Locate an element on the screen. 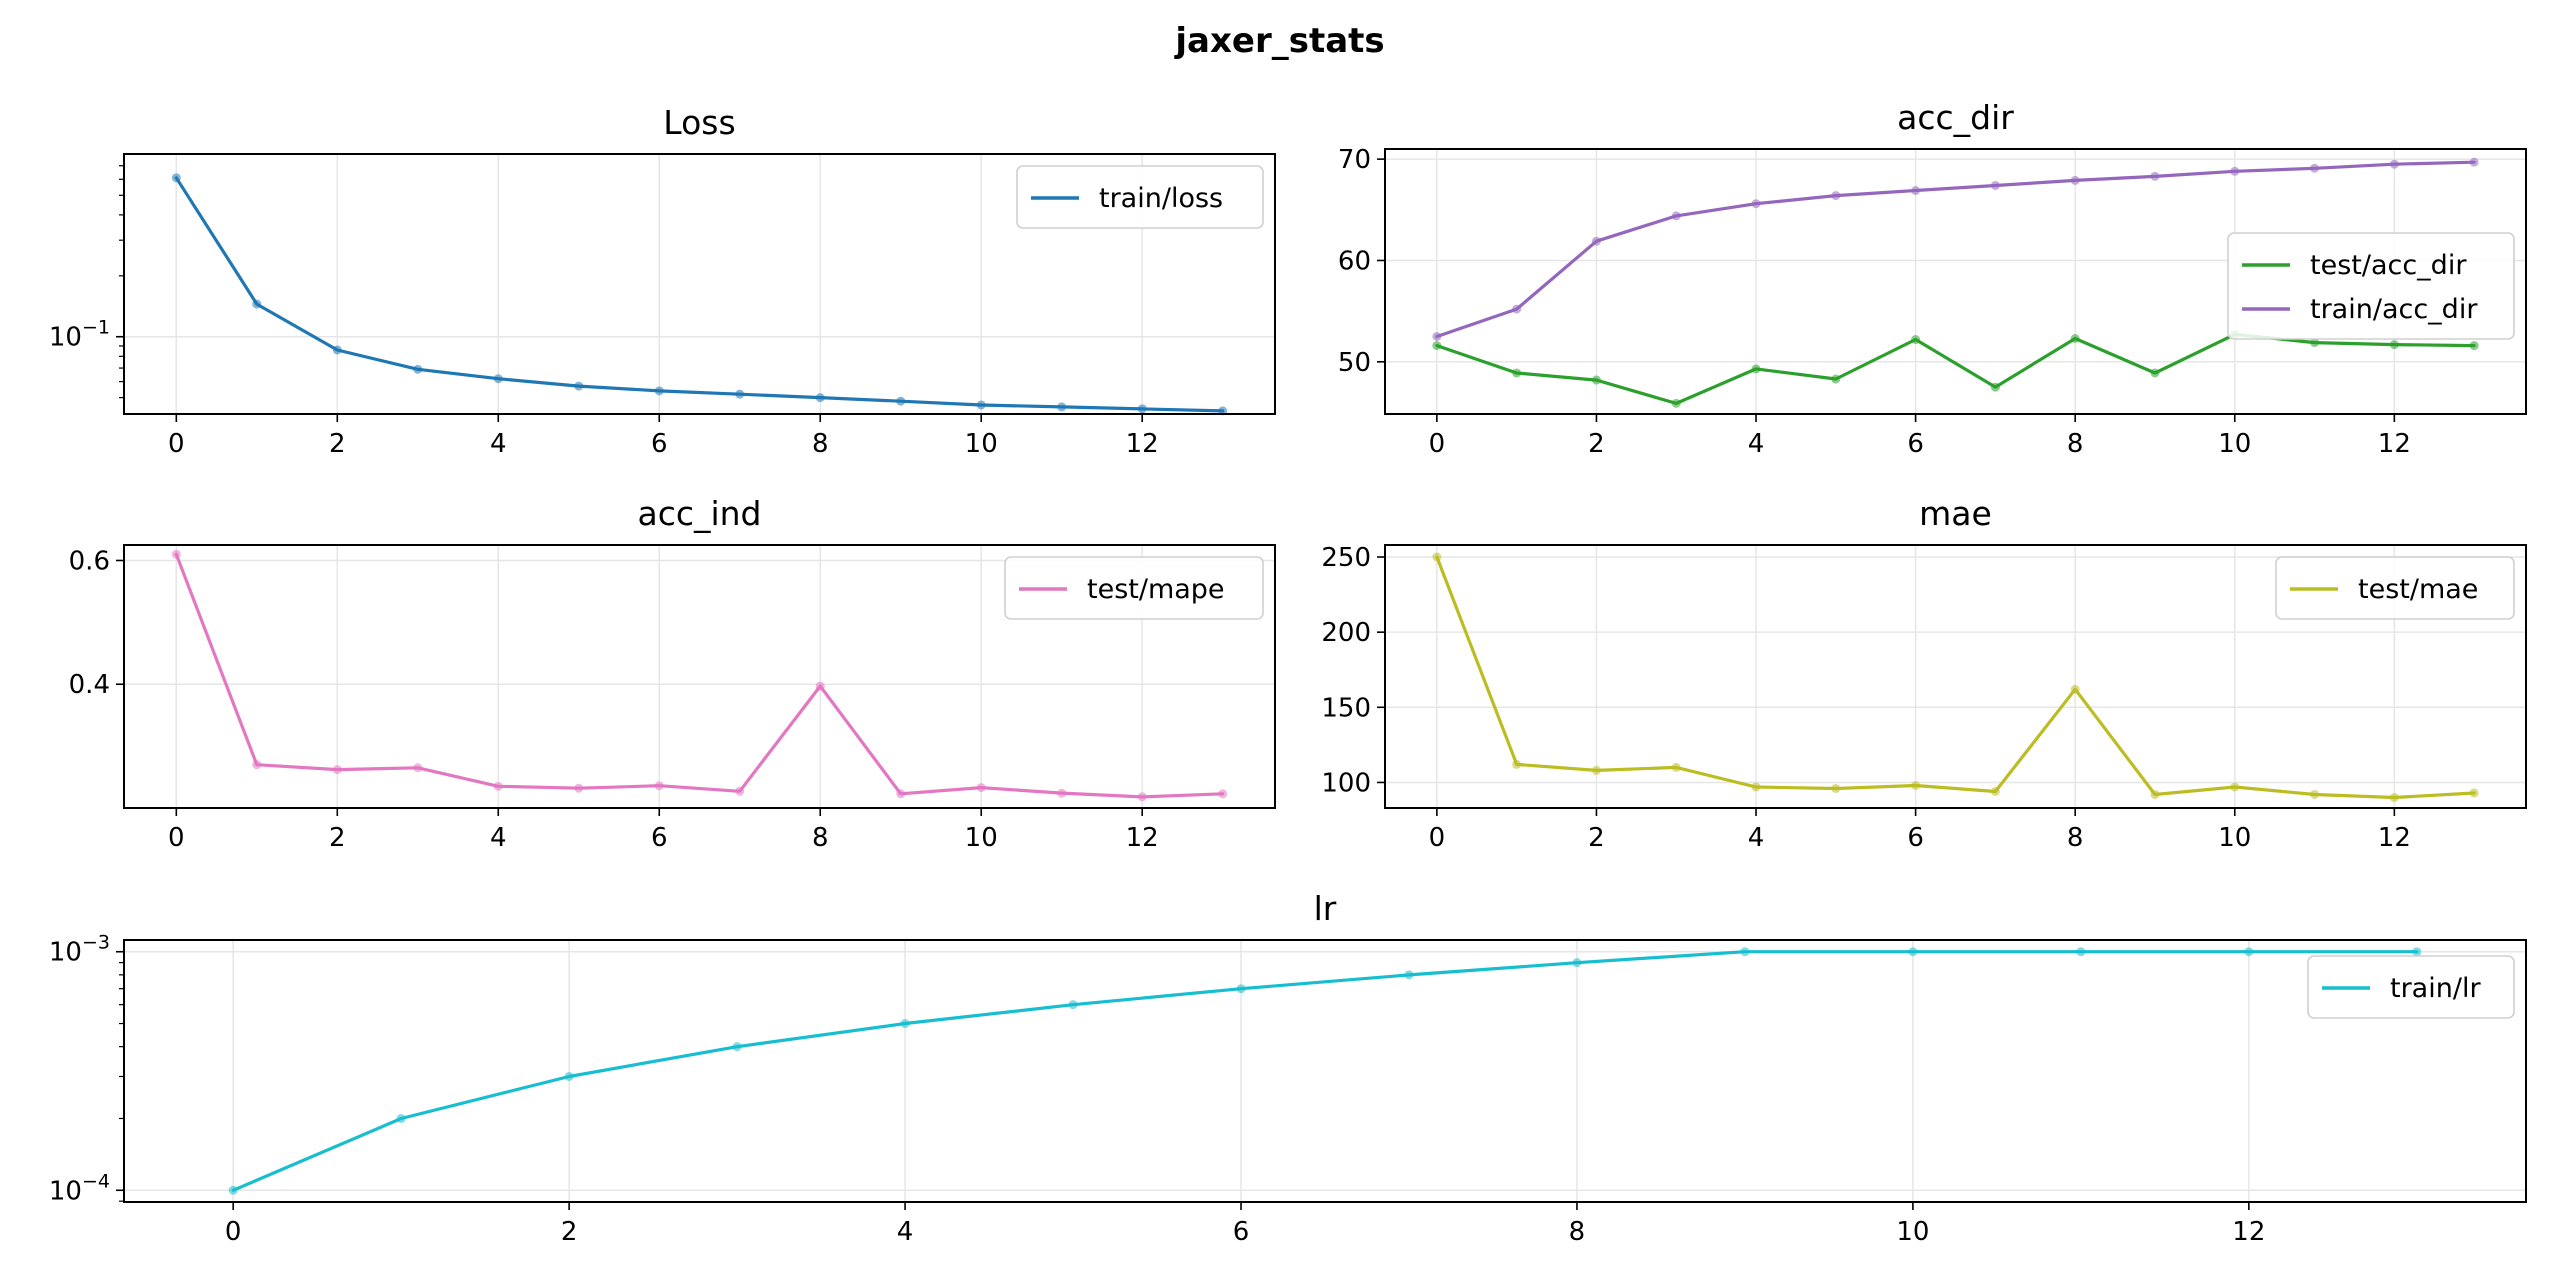 This screenshot has width=2560, height=1280. figure-title: jaxer_stats is located at coordinates (1278, 41).